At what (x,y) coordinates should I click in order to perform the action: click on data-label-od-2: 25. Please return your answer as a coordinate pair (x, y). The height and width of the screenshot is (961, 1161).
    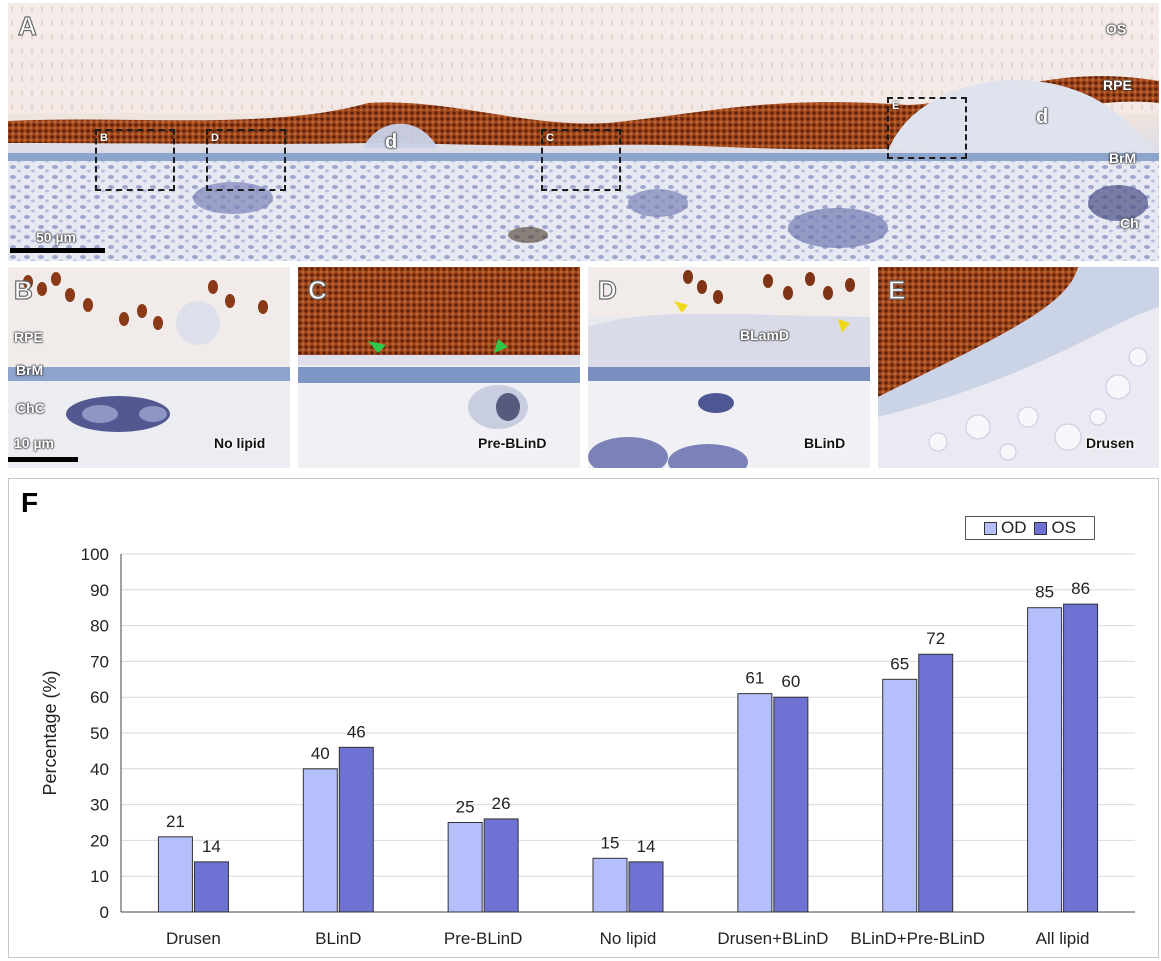
    Looking at the image, I should click on (465, 807).